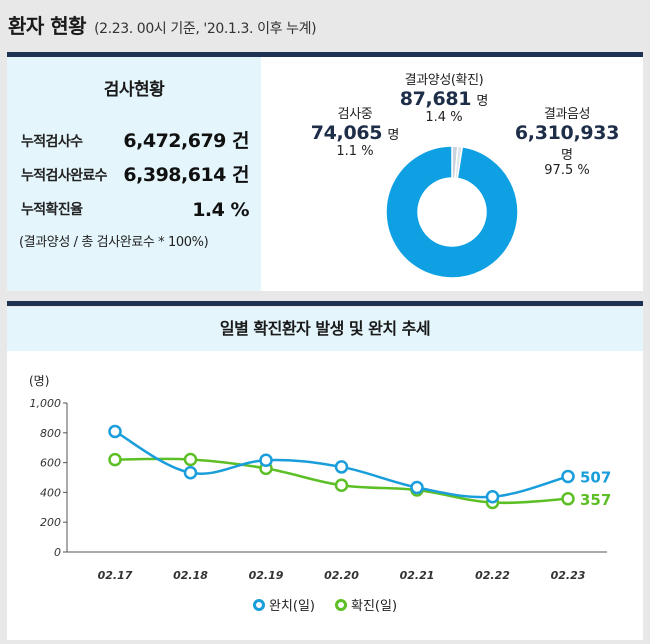  Describe the element at coordinates (46, 403) in the screenshot. I see `y-tick-label: 1,000` at that location.